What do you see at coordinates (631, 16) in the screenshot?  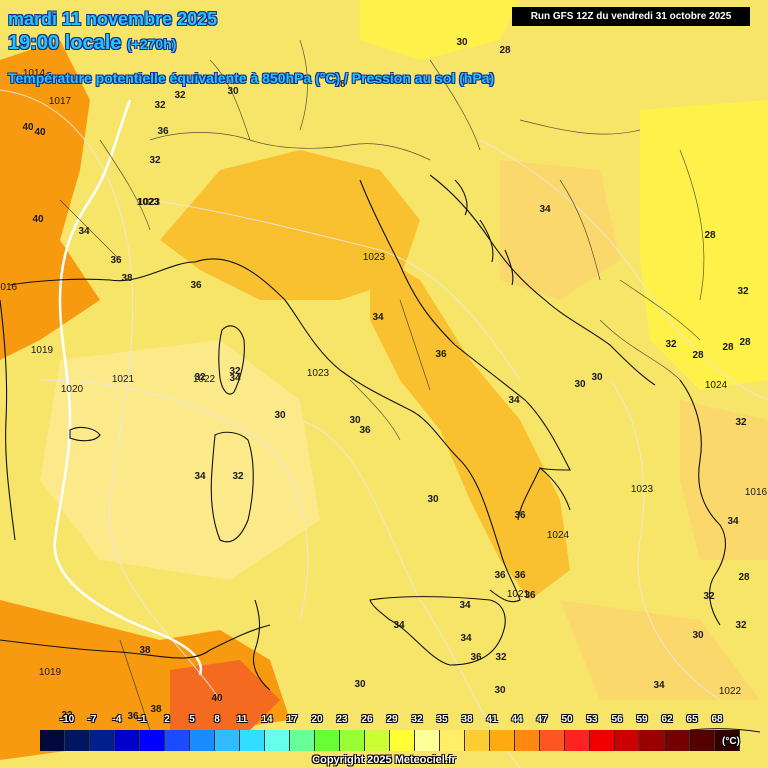 I see `run-info-banner: Run GFS 12Z du vendredi 31 octobre 2025` at bounding box center [631, 16].